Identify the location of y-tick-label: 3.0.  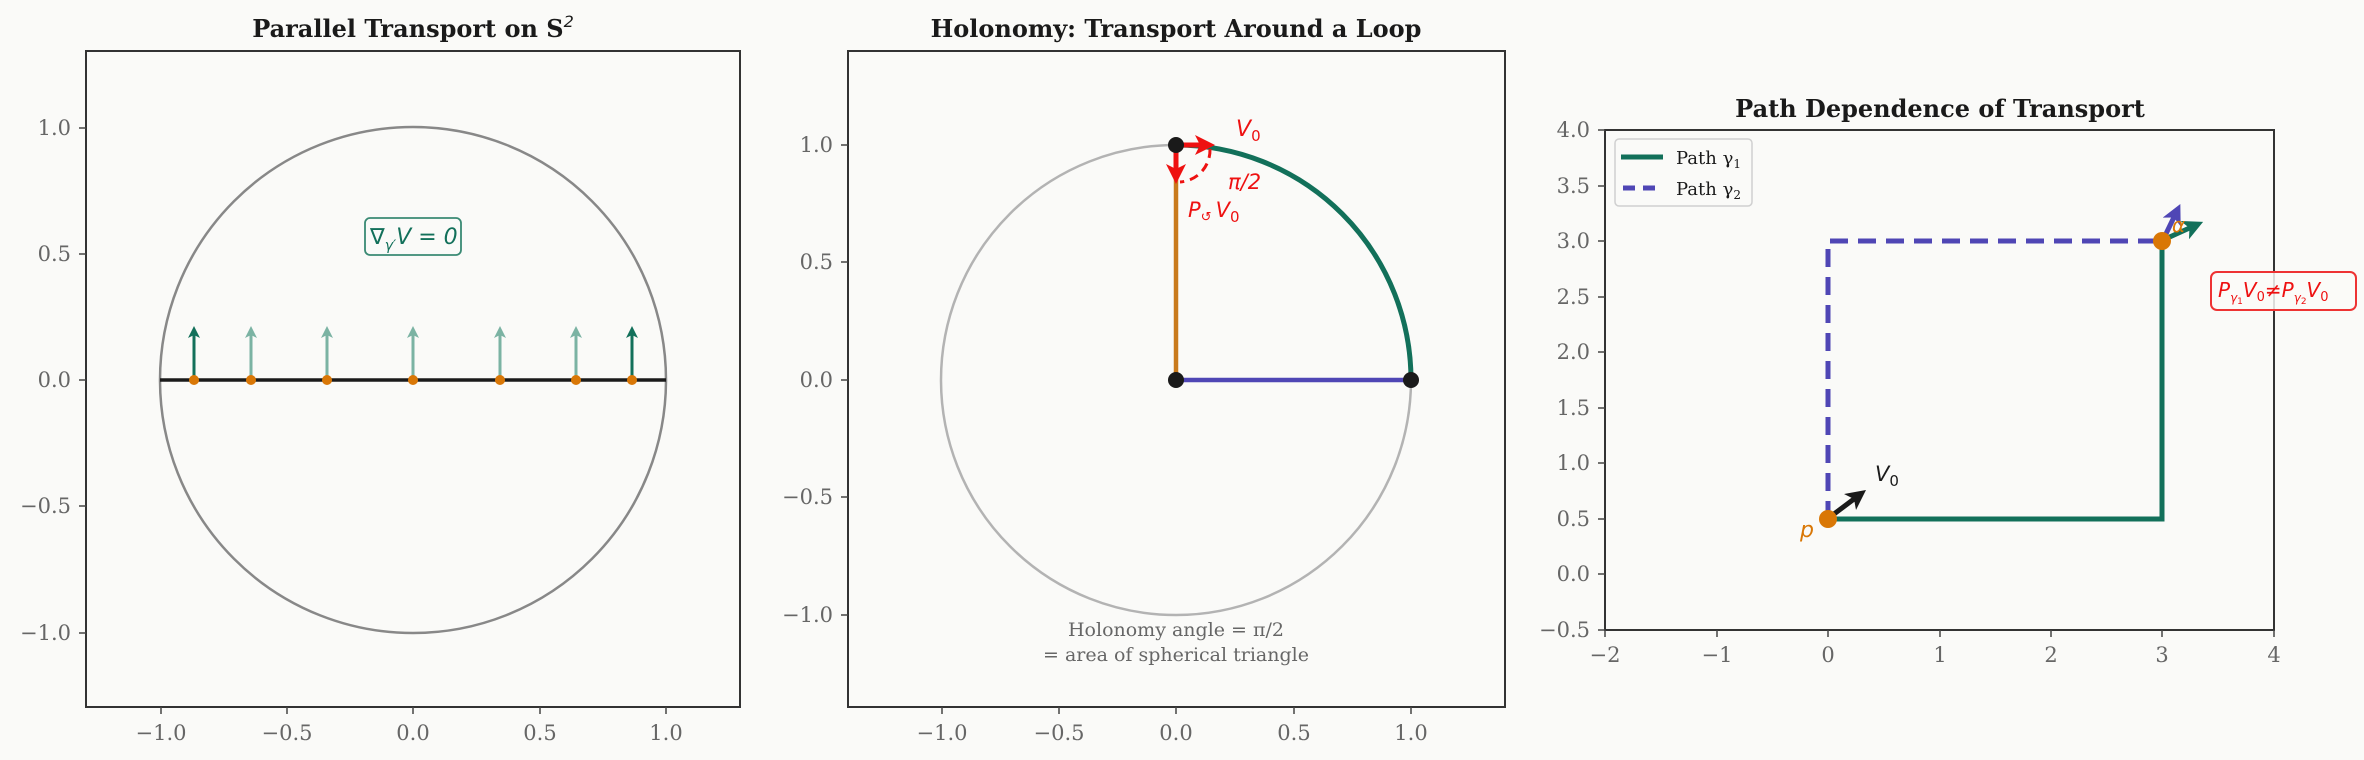
(1573, 241).